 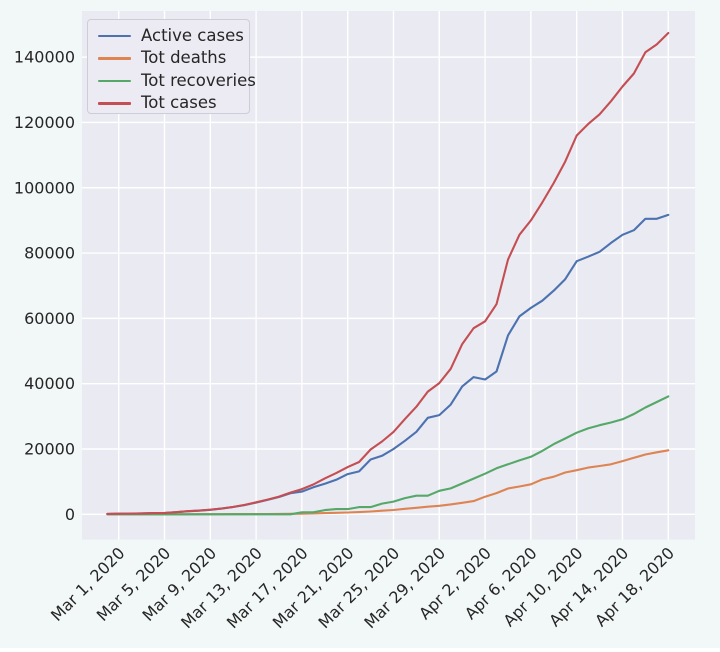 I want to click on y-tick-label: 60000, so click(x=49, y=318).